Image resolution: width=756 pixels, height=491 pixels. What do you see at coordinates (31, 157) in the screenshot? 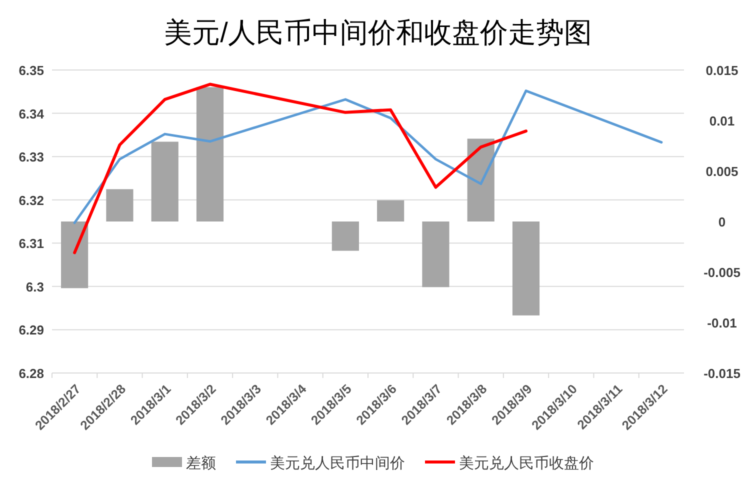
I see `y-tick-label: 6.33` at bounding box center [31, 157].